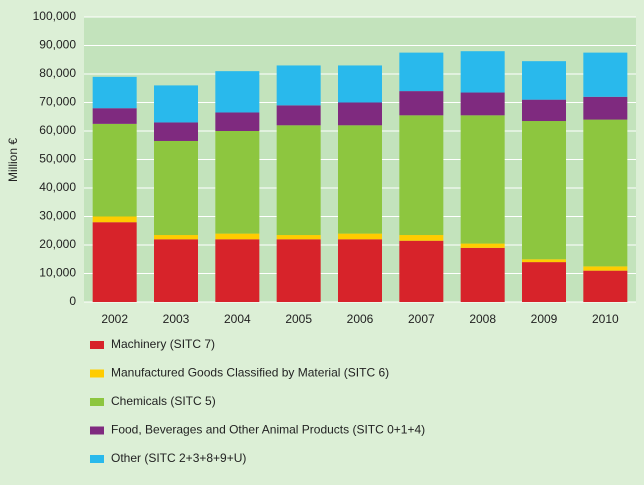 The width and height of the screenshot is (644, 485). I want to click on y-tick-label: 30,000, so click(57, 216).